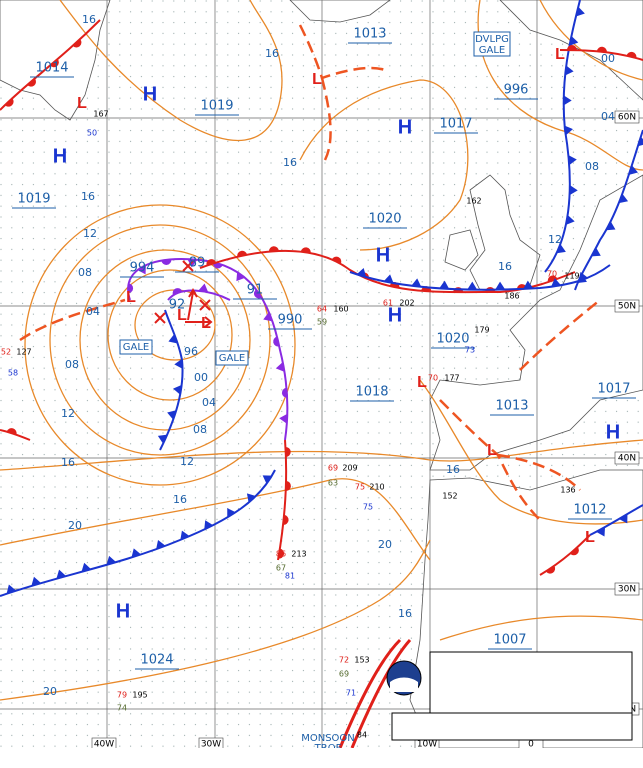 The width and height of the screenshot is (643, 768). Describe the element at coordinates (608, 58) in the screenshot. I see `isobar-label: 00` at that location.